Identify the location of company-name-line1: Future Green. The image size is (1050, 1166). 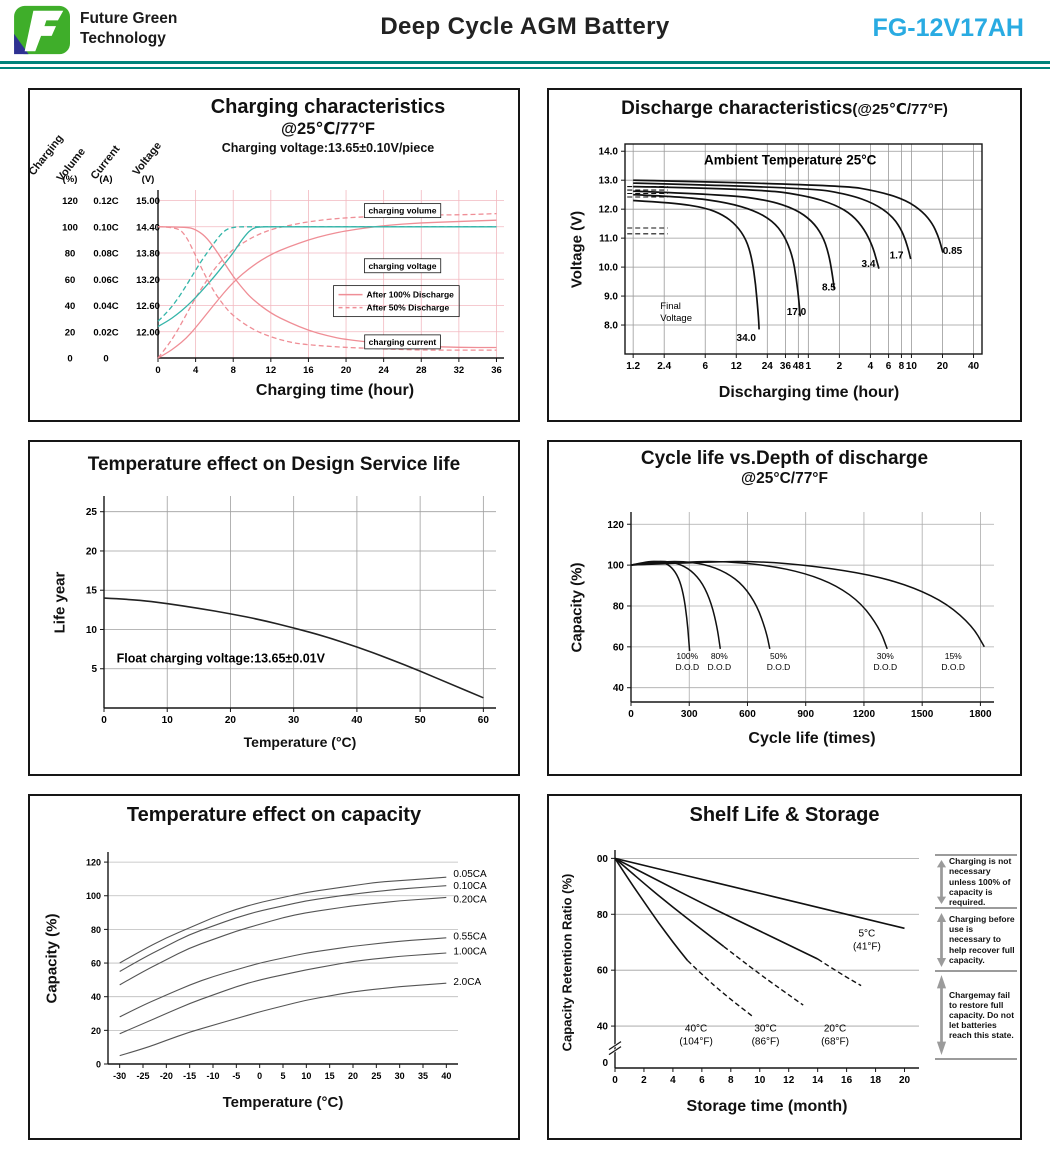
(129, 18).